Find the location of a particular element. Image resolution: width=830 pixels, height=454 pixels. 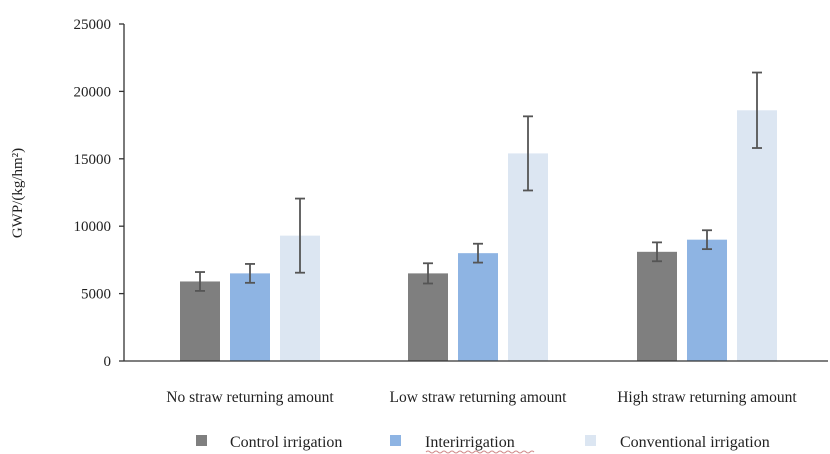

x-category-label: High straw returning amount is located at coordinates (707, 397).